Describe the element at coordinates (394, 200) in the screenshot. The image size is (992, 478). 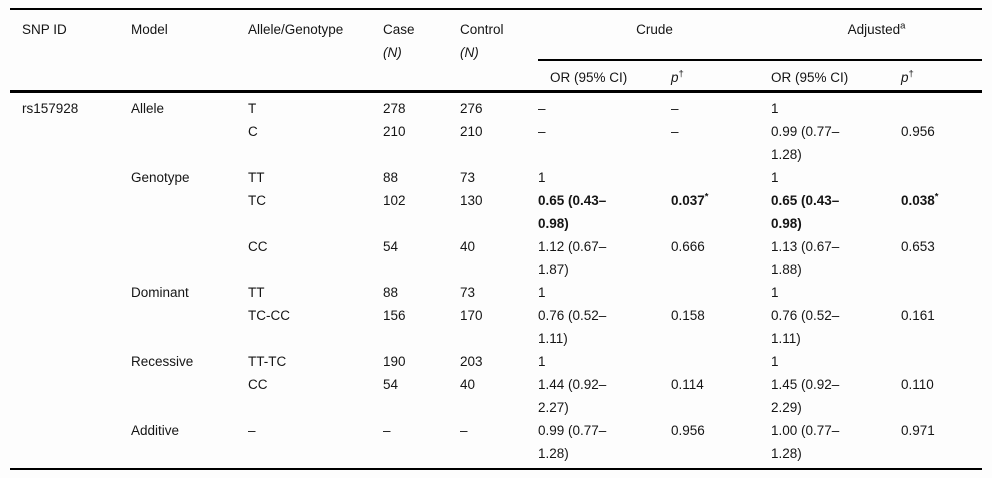
I see `case-n-cell: 102` at that location.